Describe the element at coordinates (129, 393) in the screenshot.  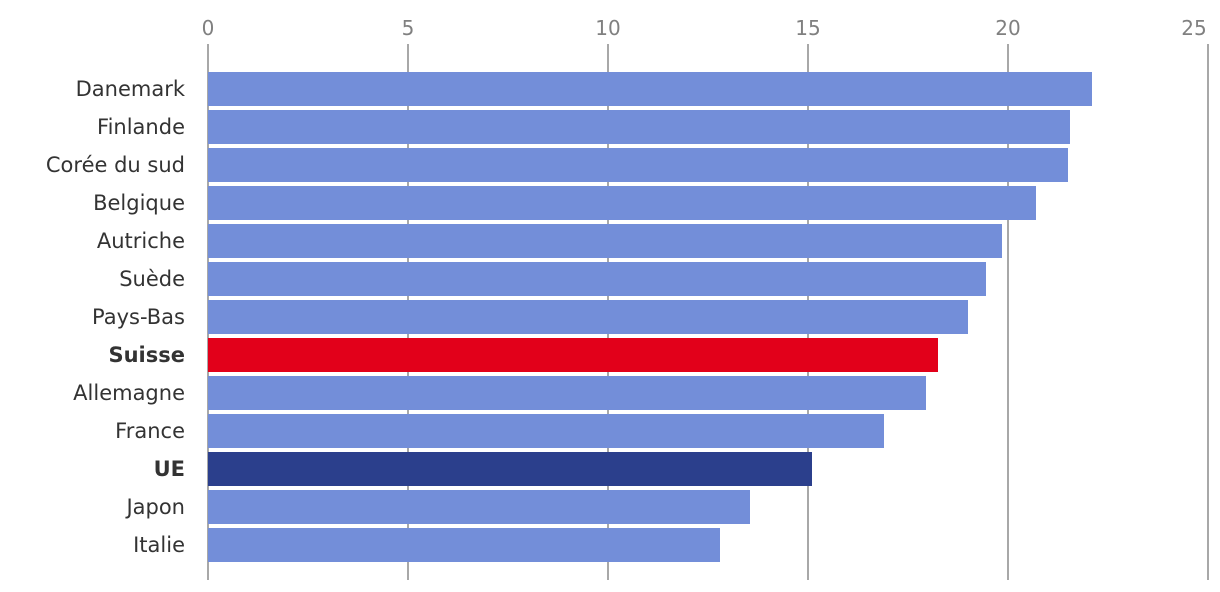
I see `category-label: Allemagne` at that location.